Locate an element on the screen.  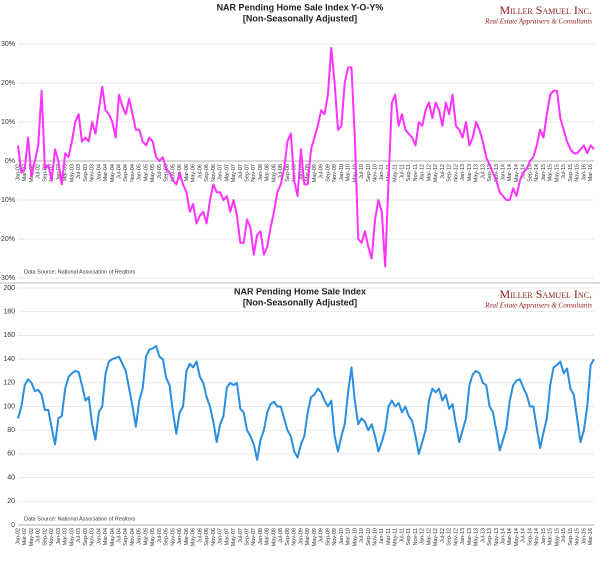
x-tick-label: Jan-10 is located at coordinates (342, 172).